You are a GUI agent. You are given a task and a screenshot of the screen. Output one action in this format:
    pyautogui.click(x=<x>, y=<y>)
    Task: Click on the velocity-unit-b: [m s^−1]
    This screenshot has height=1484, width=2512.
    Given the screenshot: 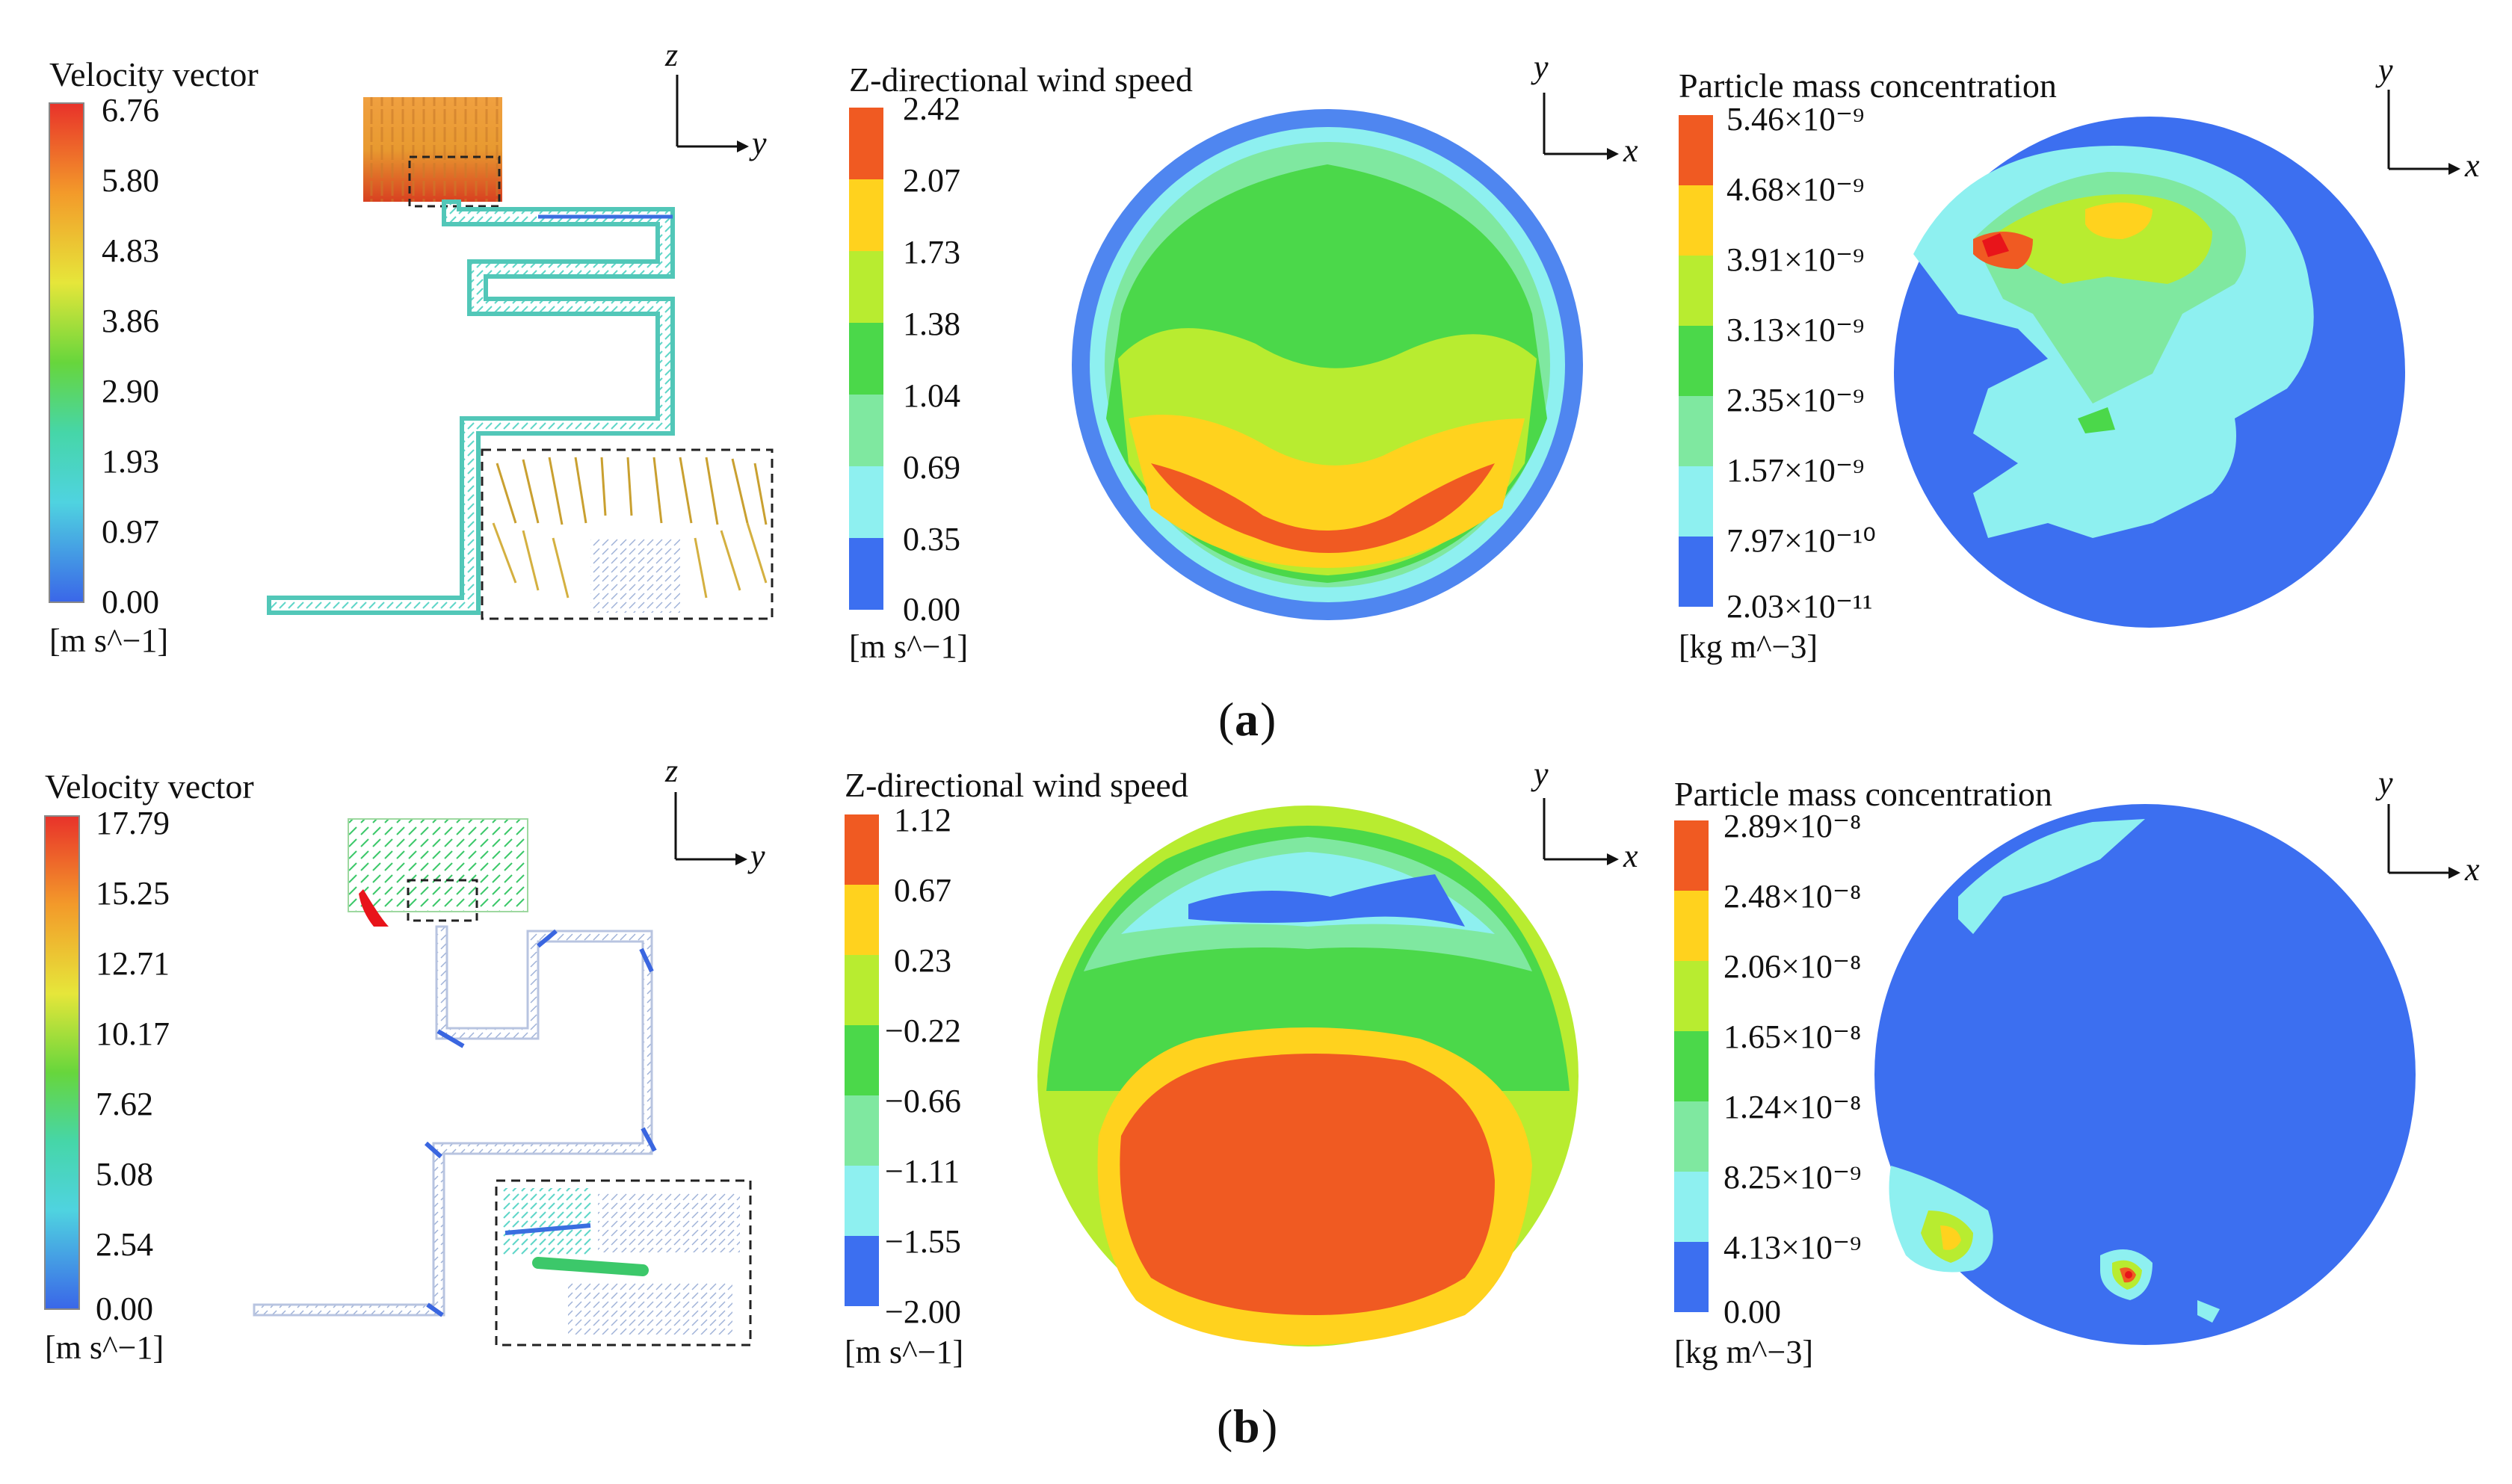 What is the action you would take?
    pyautogui.click(x=105, y=1347)
    